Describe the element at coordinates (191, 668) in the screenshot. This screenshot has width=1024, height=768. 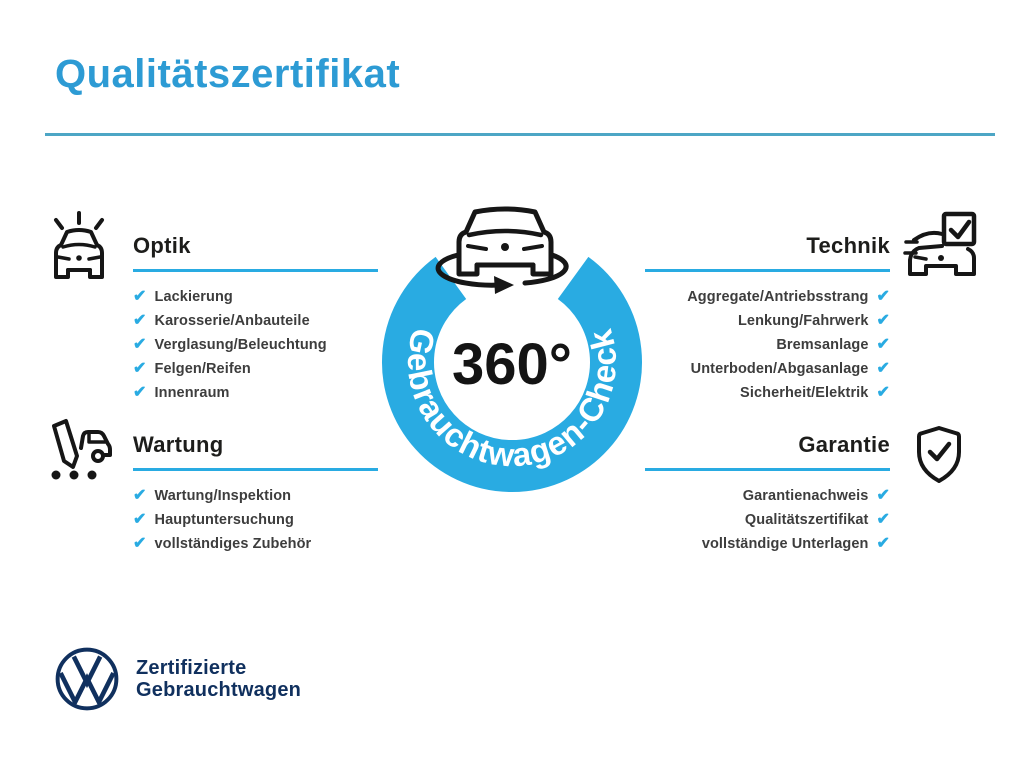
I see `footer-brand-line1: Zertifizierte` at that location.